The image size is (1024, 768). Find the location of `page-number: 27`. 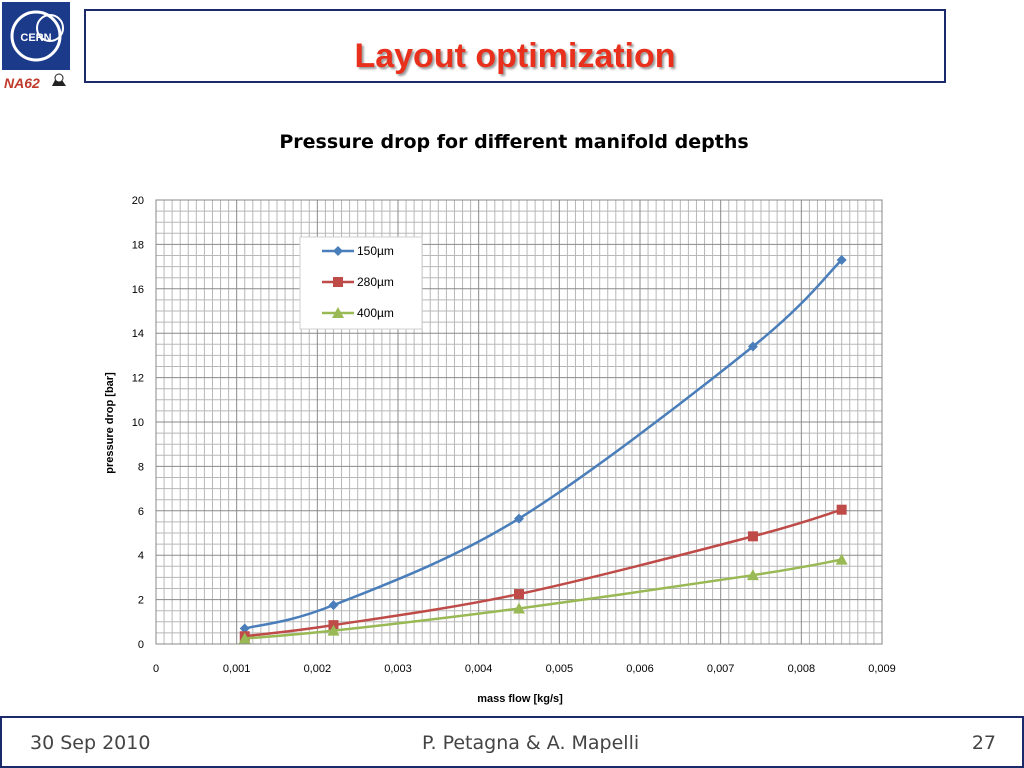

page-number: 27 is located at coordinates (983, 743).